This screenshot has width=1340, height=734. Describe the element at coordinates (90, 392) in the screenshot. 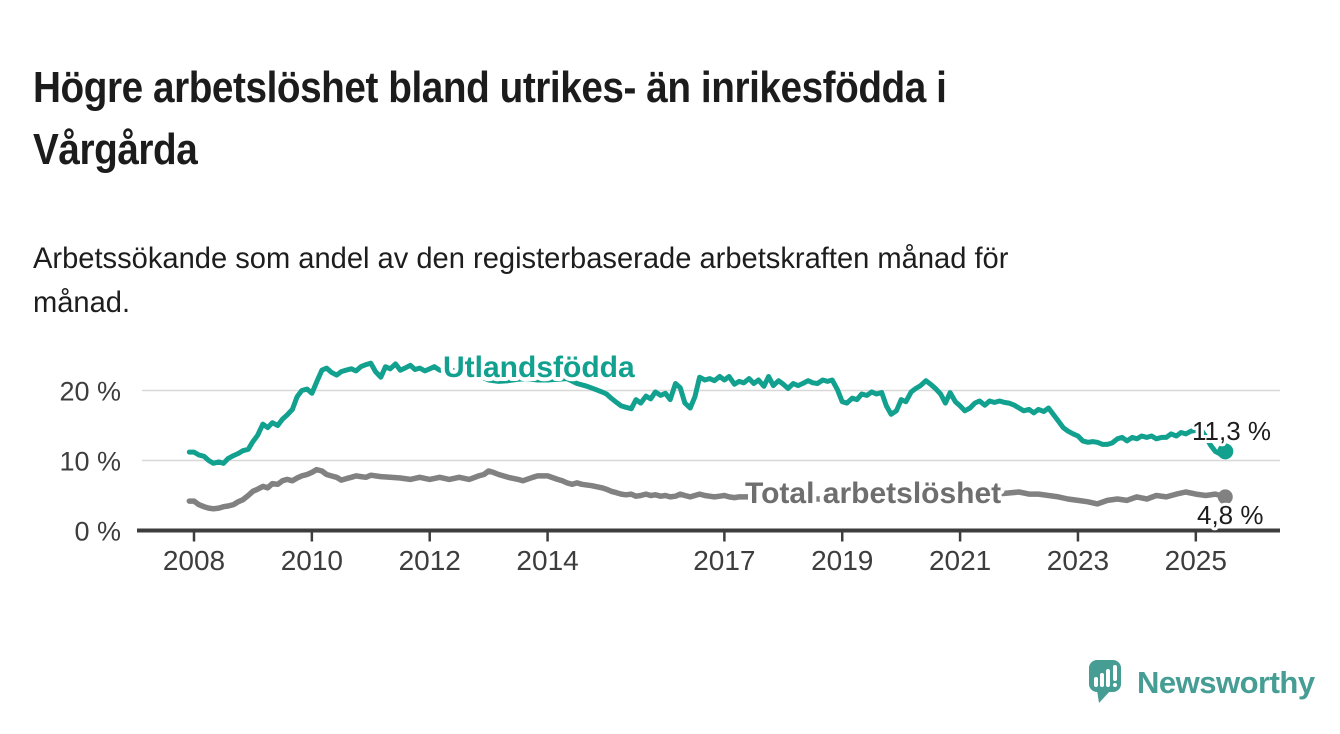

I see `y-axis-tick-label: 20 %` at that location.